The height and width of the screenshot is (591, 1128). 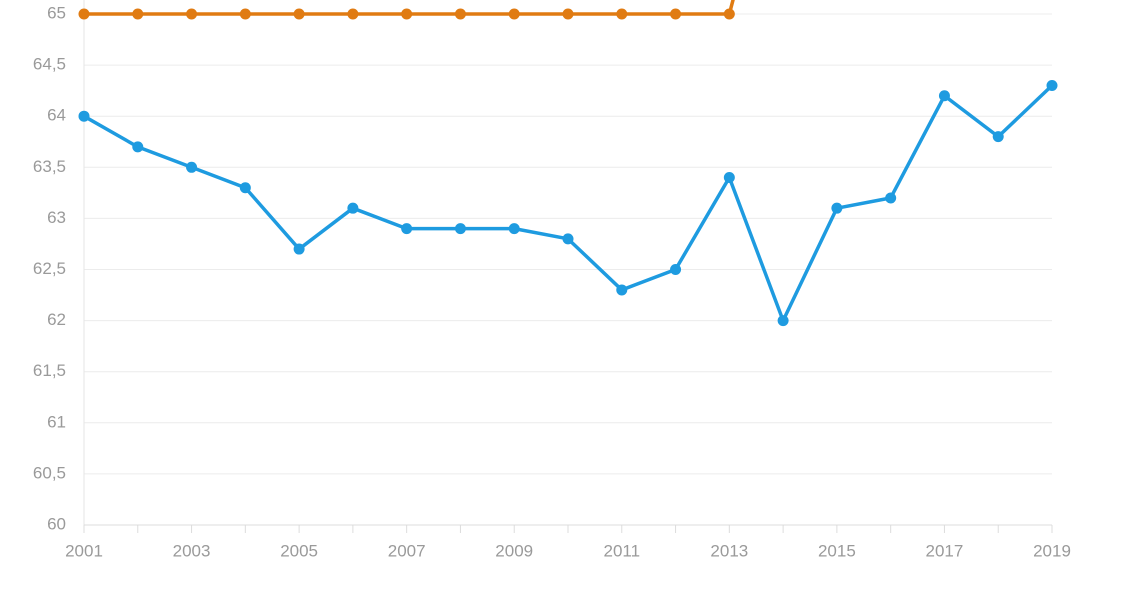 I want to click on y-tick-label: 61, so click(x=56, y=421).